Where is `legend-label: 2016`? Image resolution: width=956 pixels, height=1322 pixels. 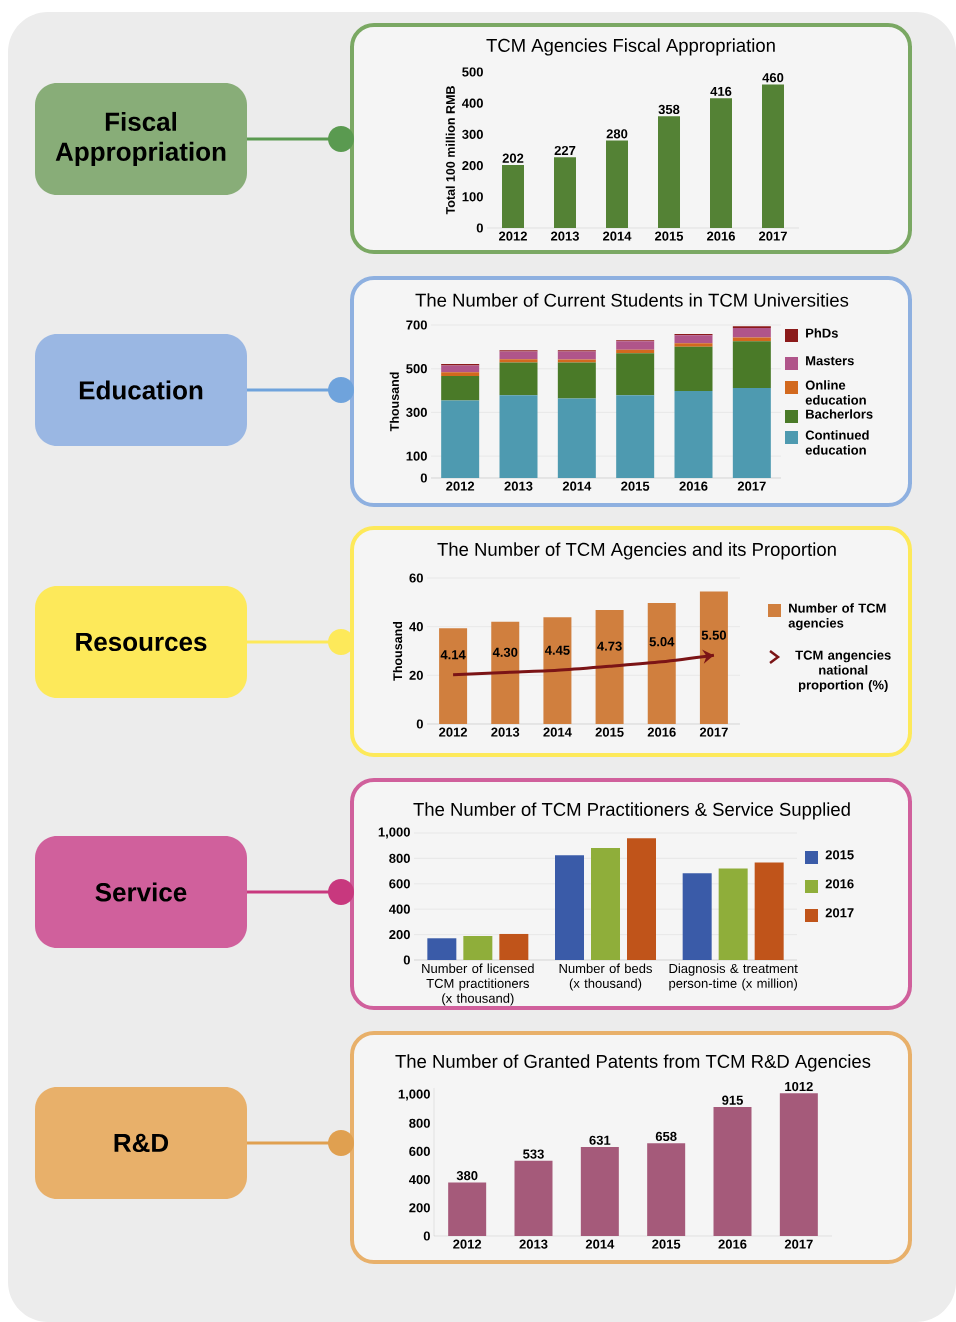
legend-label: 2016 is located at coordinates (839, 884).